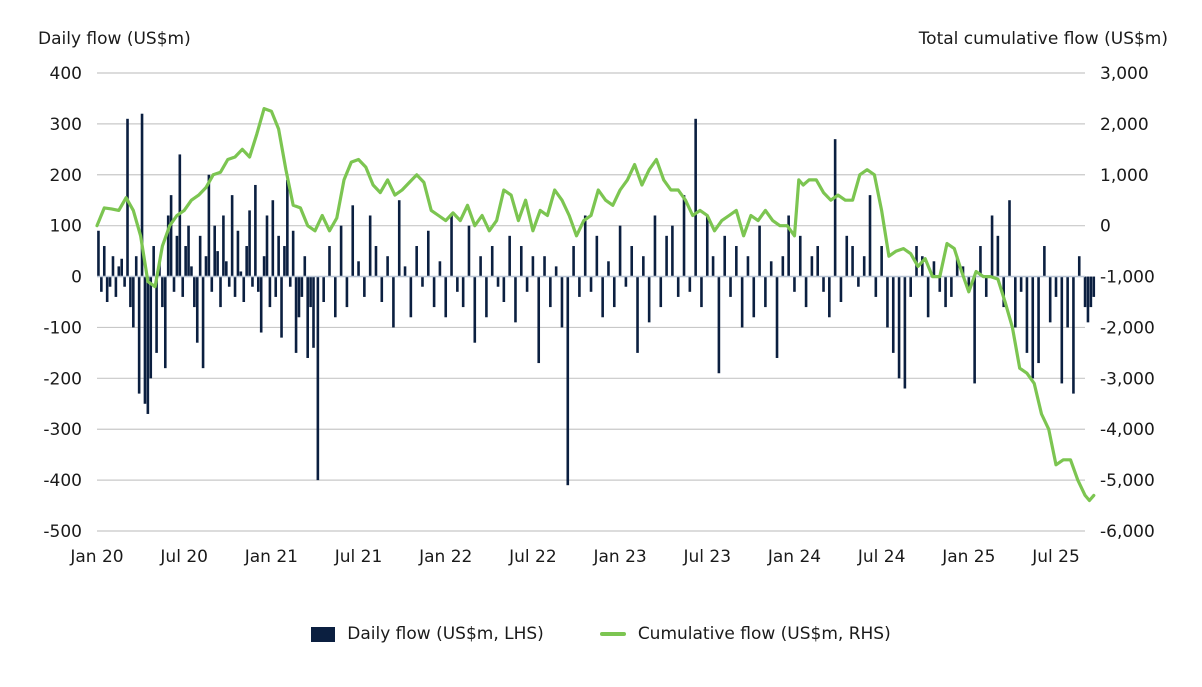 The image size is (1202, 687). Describe the element at coordinates (62, 379) in the screenshot. I see `left-tick-label: -200` at that location.